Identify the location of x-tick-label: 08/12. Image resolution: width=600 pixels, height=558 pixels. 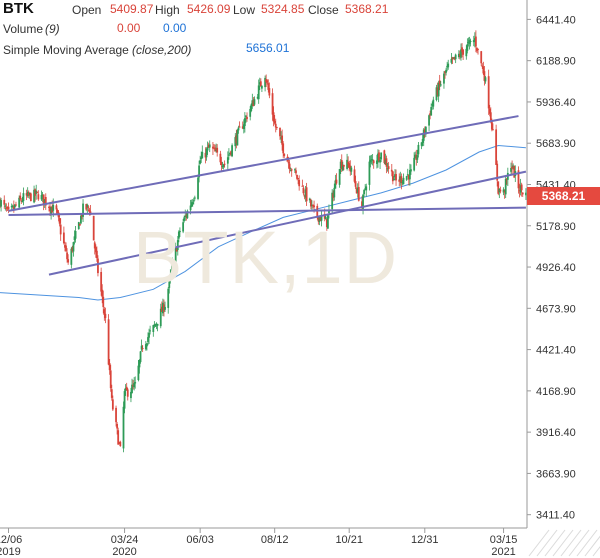
(275, 540).